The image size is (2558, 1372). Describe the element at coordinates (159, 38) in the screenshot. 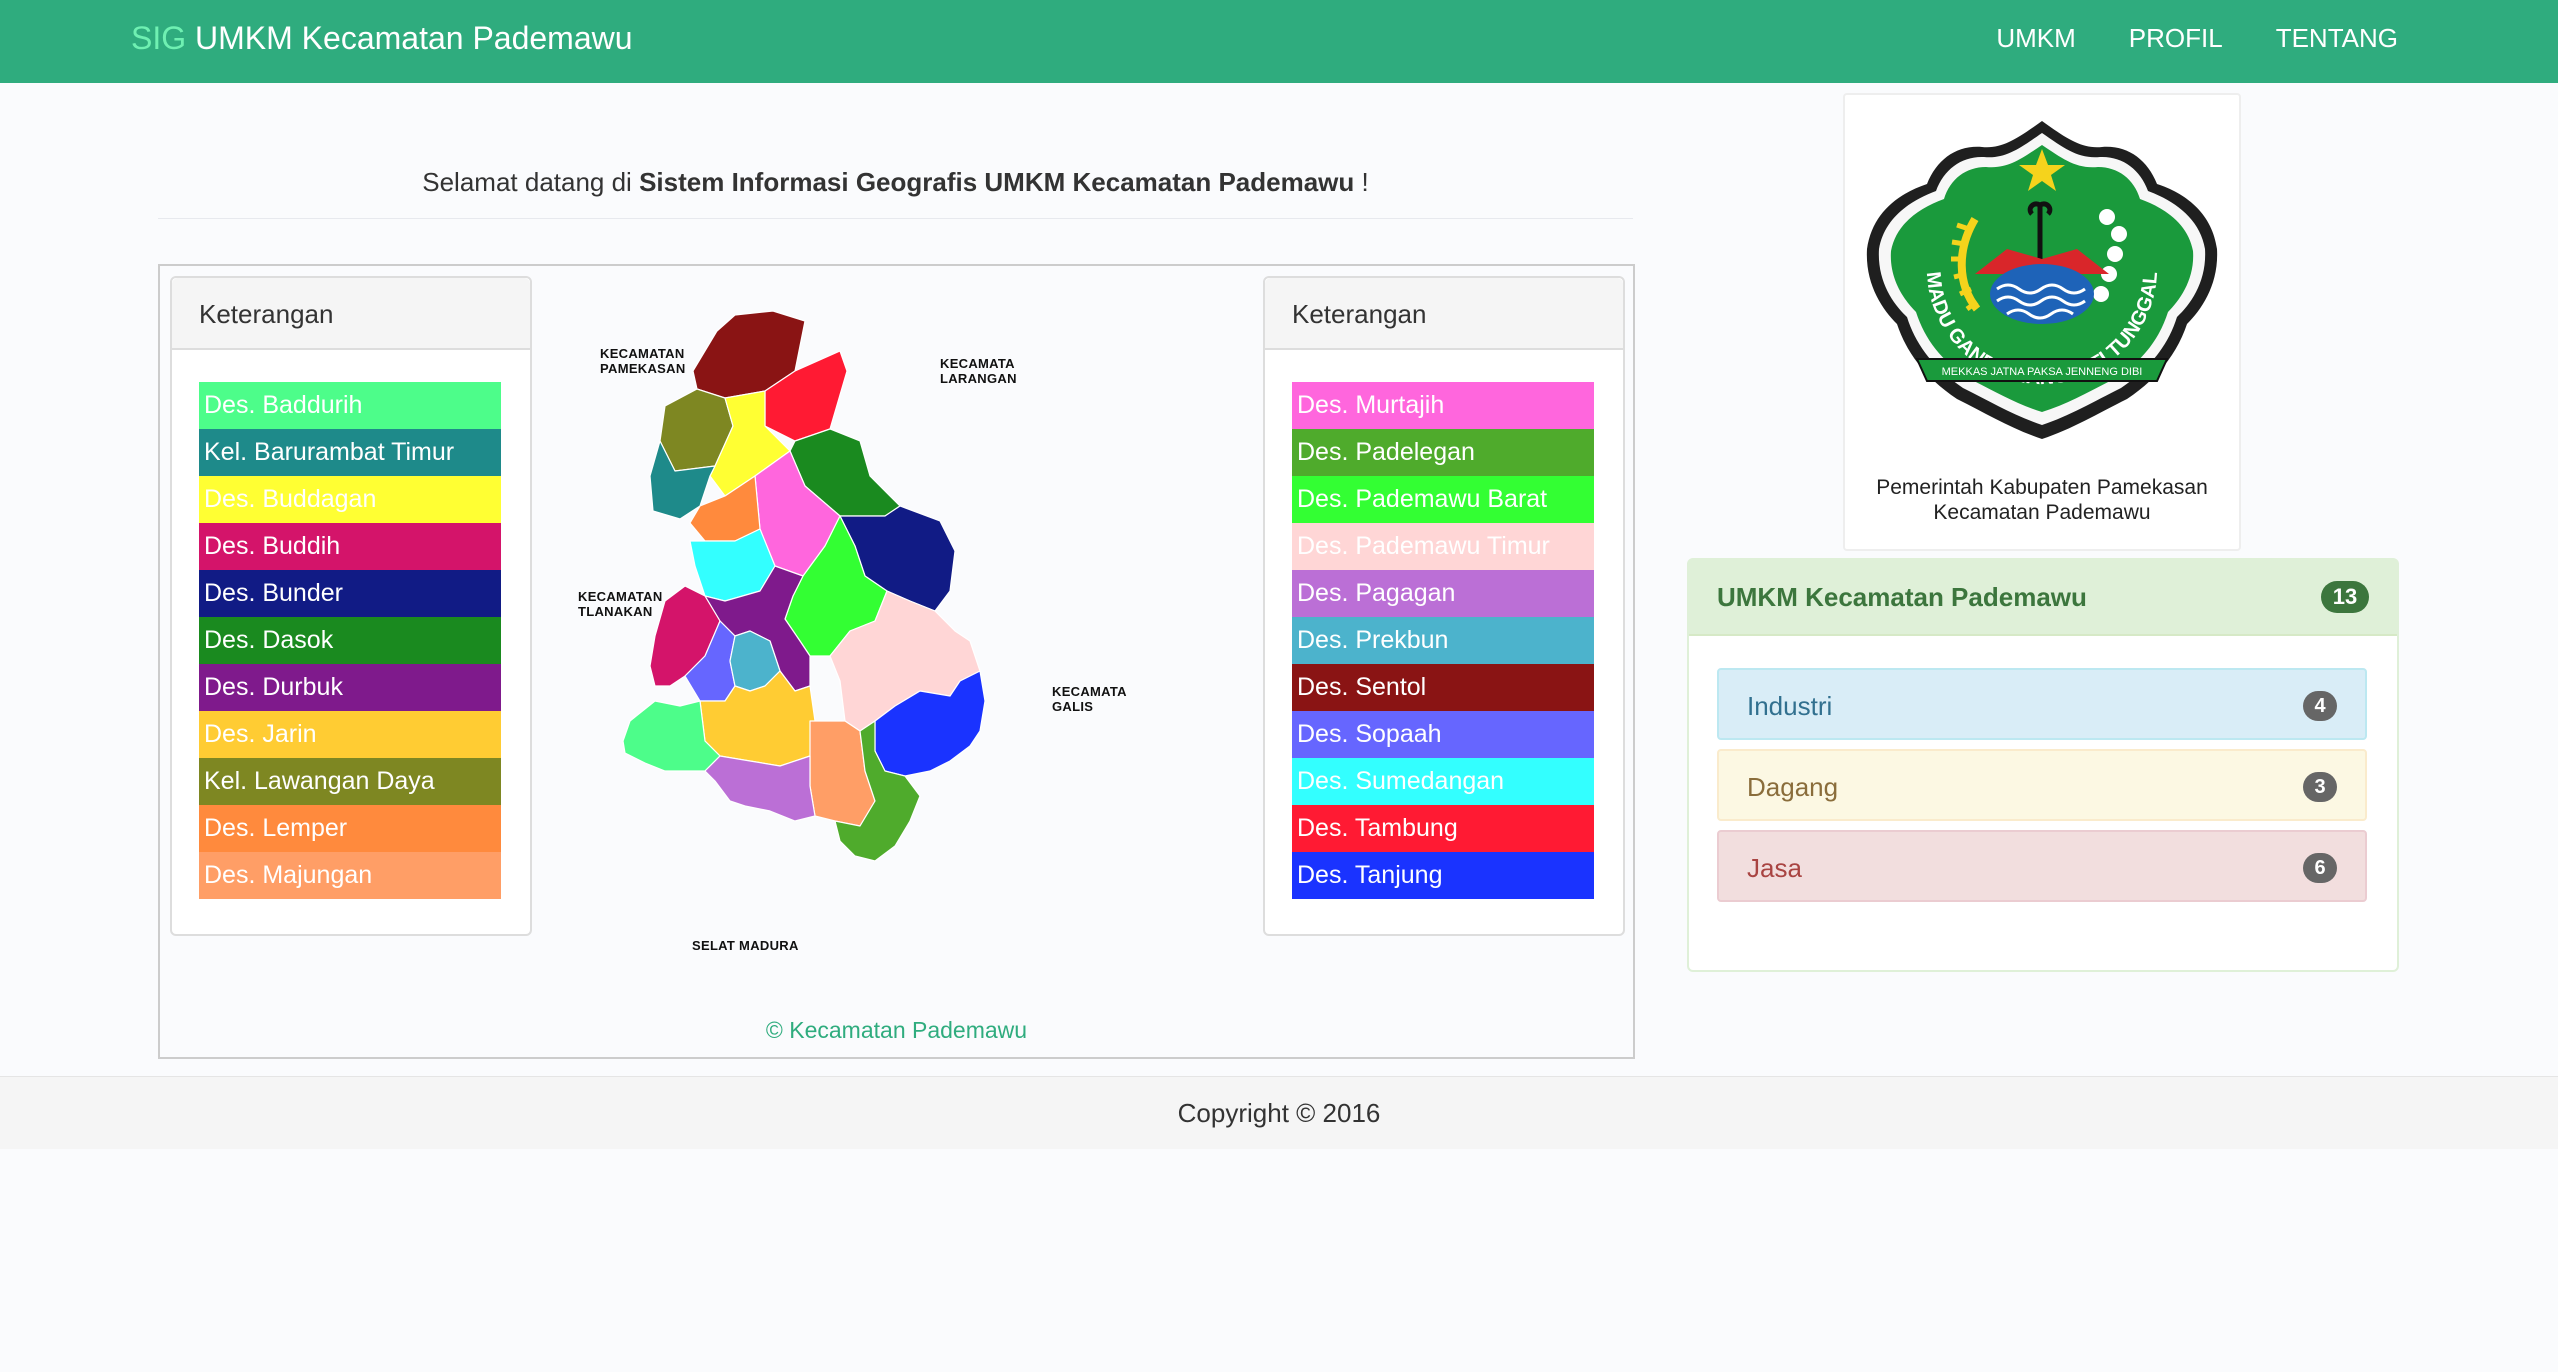

I see `brand-prefix: SIG` at that location.